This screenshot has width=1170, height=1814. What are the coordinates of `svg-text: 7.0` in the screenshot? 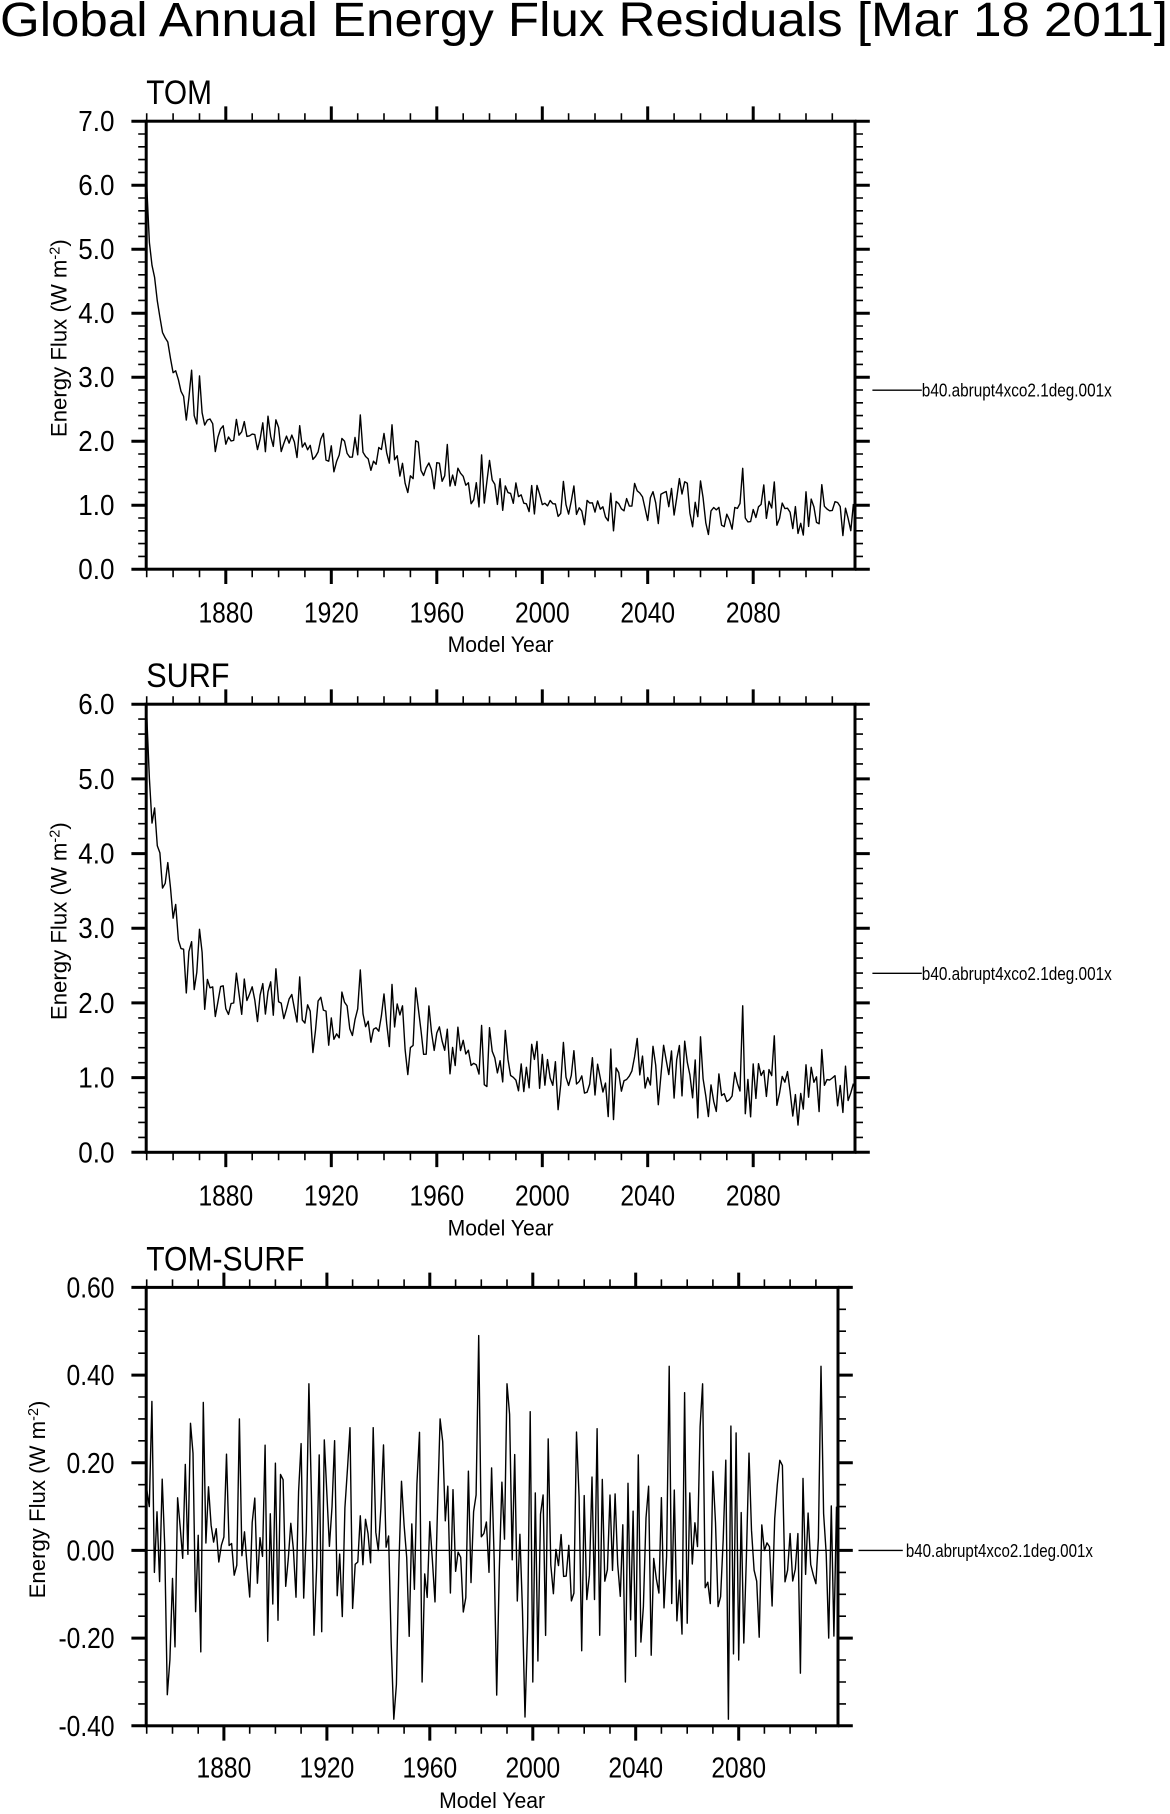 It's located at (96, 122).